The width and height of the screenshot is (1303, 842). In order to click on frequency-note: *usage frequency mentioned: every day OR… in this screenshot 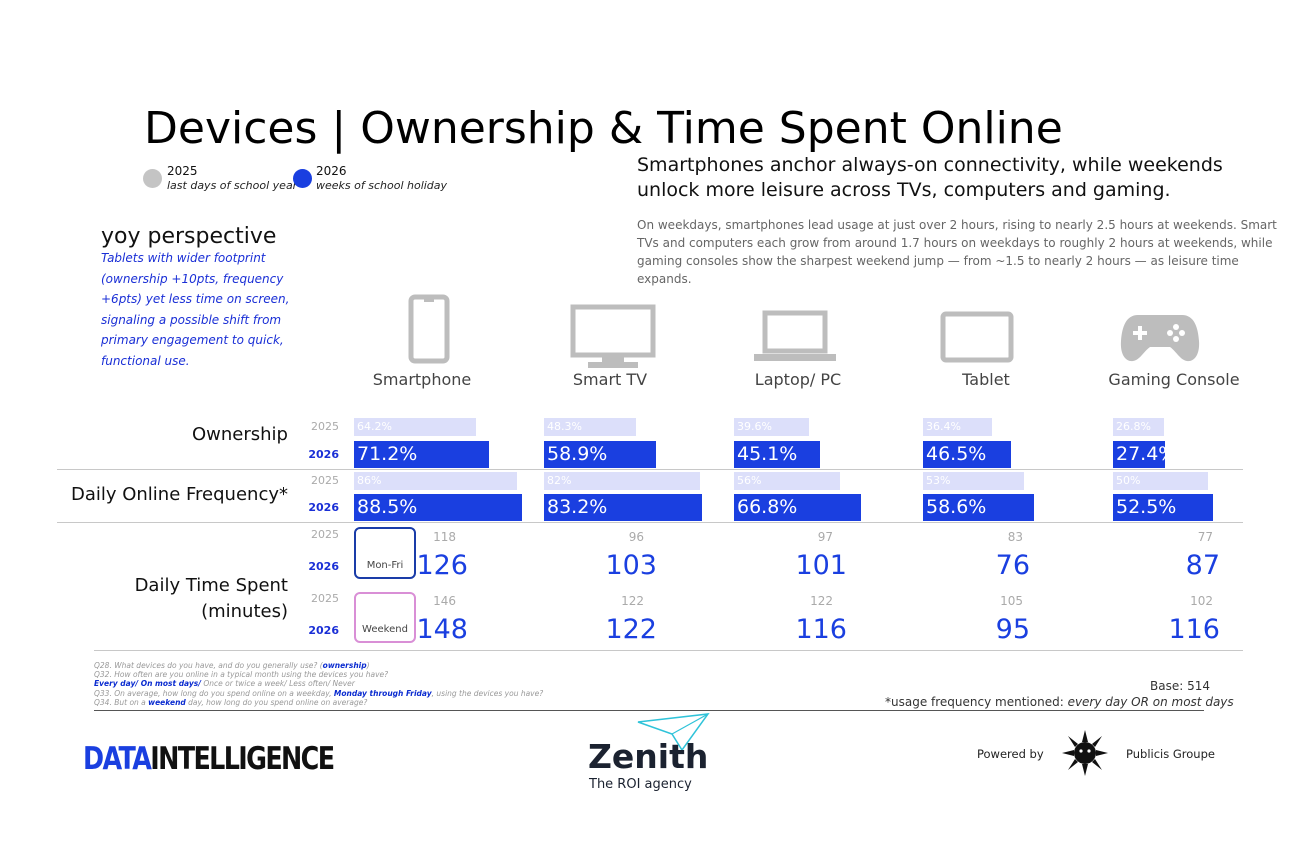, I will do `click(1059, 702)`.